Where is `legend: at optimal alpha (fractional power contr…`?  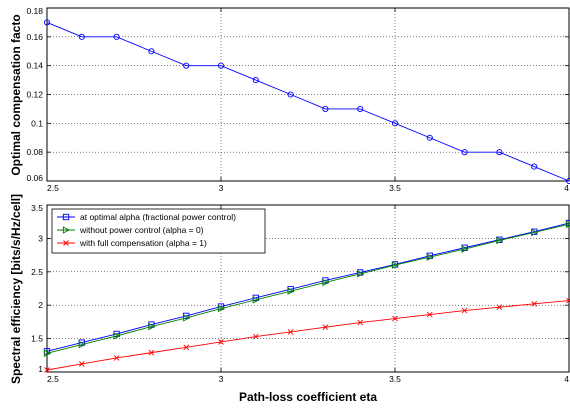
legend: at optimal alpha (fractional power contr… is located at coordinates (158, 231).